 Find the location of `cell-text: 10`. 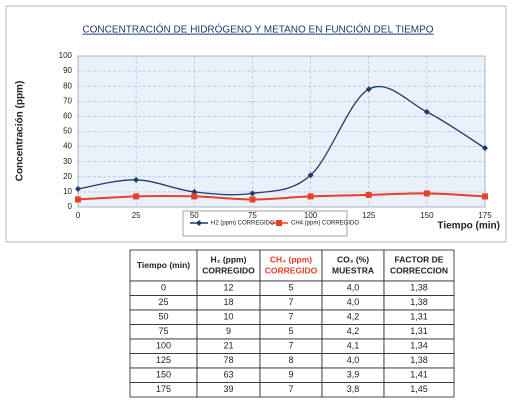

cell-text: 10 is located at coordinates (228, 317).